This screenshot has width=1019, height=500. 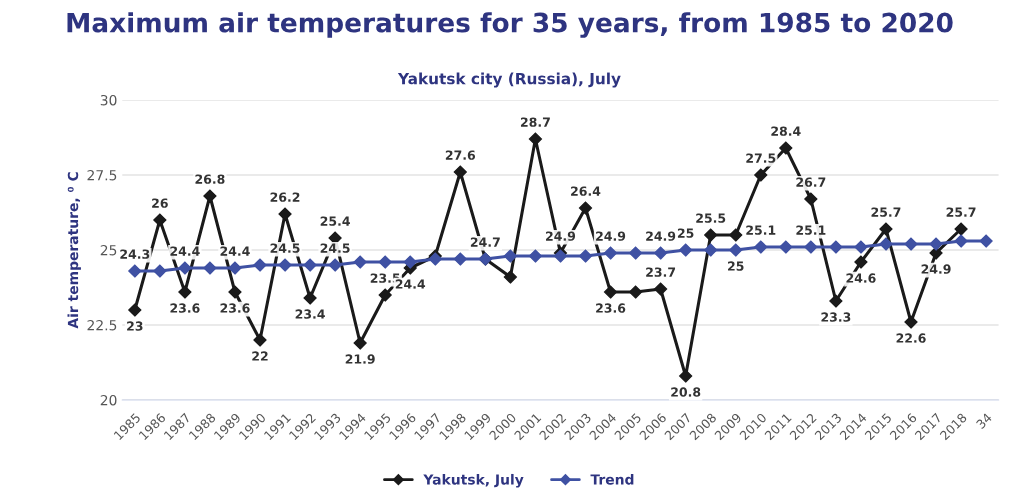 What do you see at coordinates (74, 250) in the screenshot?
I see `y-axis-title: Air temperature, ⁰ C` at bounding box center [74, 250].